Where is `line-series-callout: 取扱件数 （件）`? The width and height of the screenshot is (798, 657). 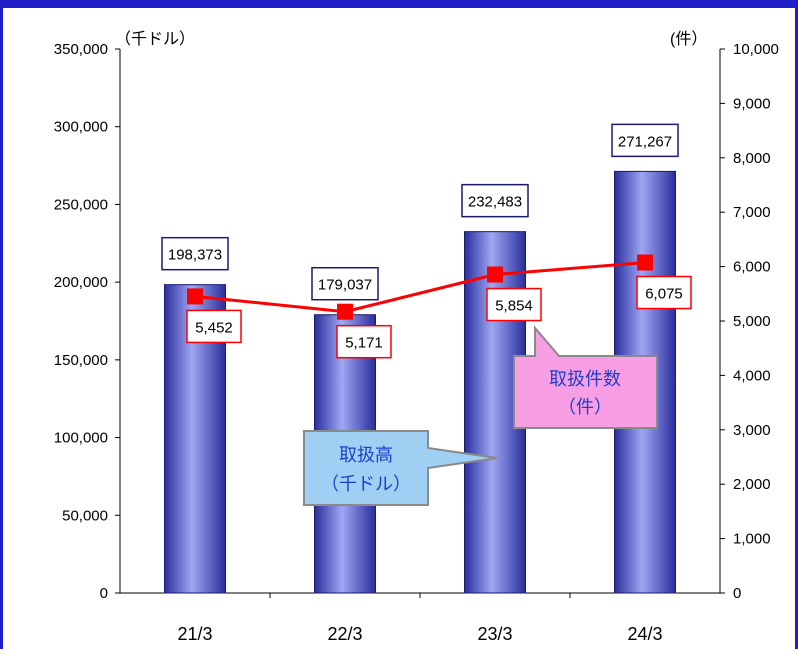 line-series-callout: 取扱件数 （件） is located at coordinates (585, 377).